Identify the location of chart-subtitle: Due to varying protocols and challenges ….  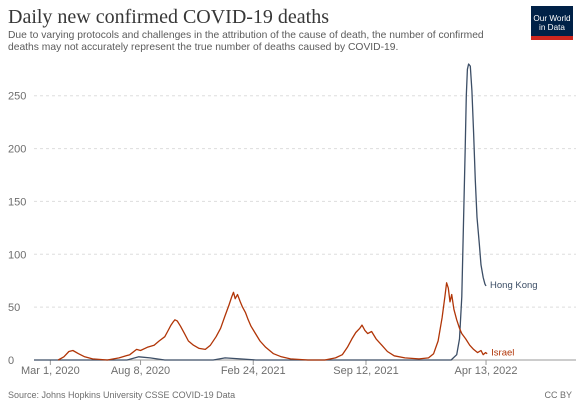
(246, 41).